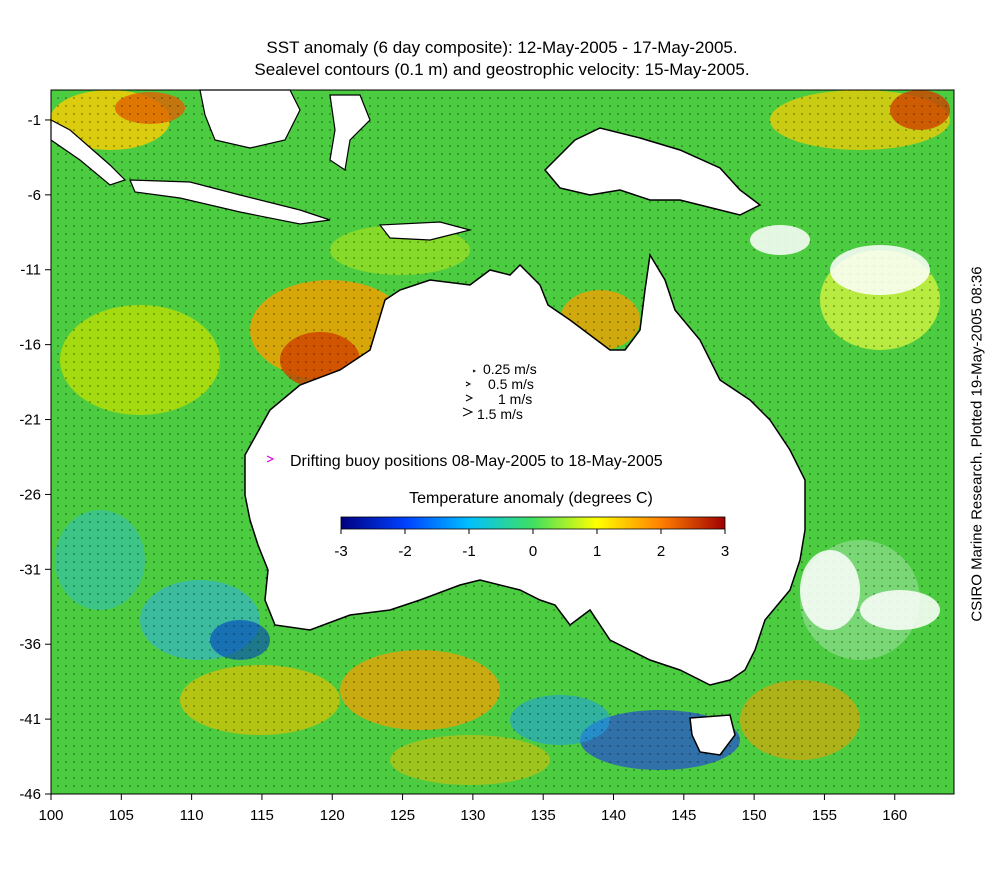 The image size is (1004, 886). I want to click on velocity-key-label-2: 0.5 m/s, so click(511, 384).